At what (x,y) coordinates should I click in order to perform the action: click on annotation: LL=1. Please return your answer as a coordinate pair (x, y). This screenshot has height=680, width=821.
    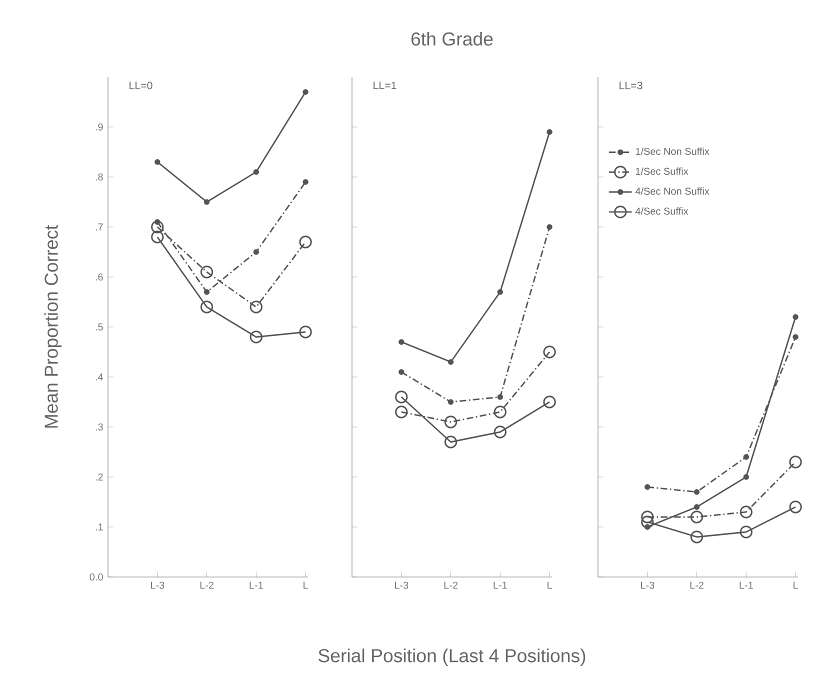
    Looking at the image, I should click on (385, 86).